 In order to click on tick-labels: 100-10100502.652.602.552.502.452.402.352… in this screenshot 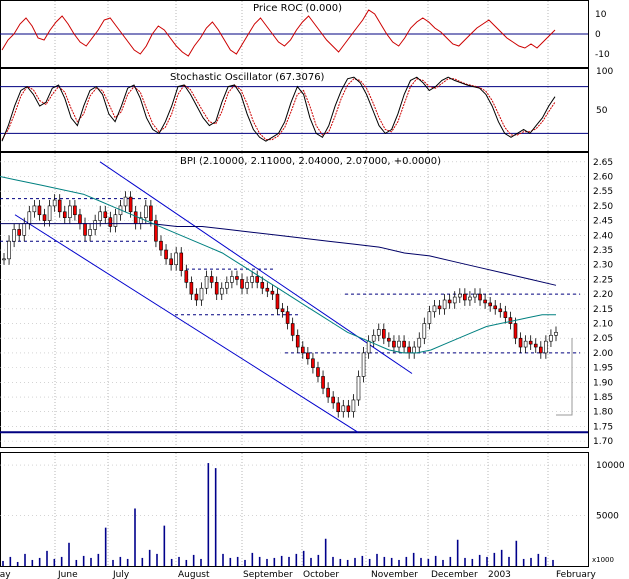, I will do `click(609, 266)`.